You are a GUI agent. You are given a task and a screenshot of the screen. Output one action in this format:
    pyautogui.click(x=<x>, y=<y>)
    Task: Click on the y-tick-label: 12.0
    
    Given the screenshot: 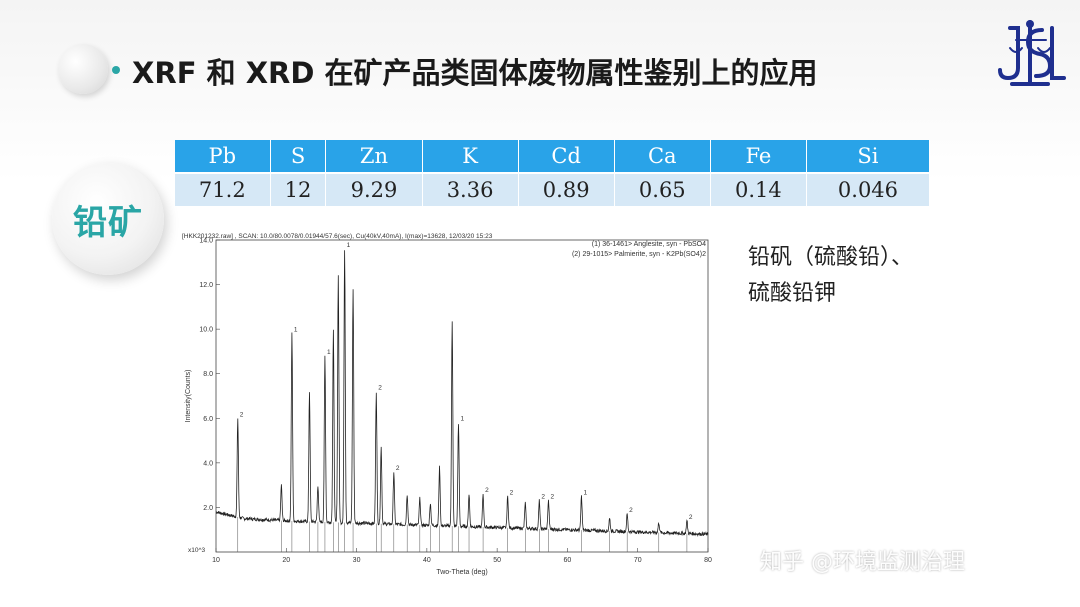 What is the action you would take?
    pyautogui.click(x=206, y=285)
    